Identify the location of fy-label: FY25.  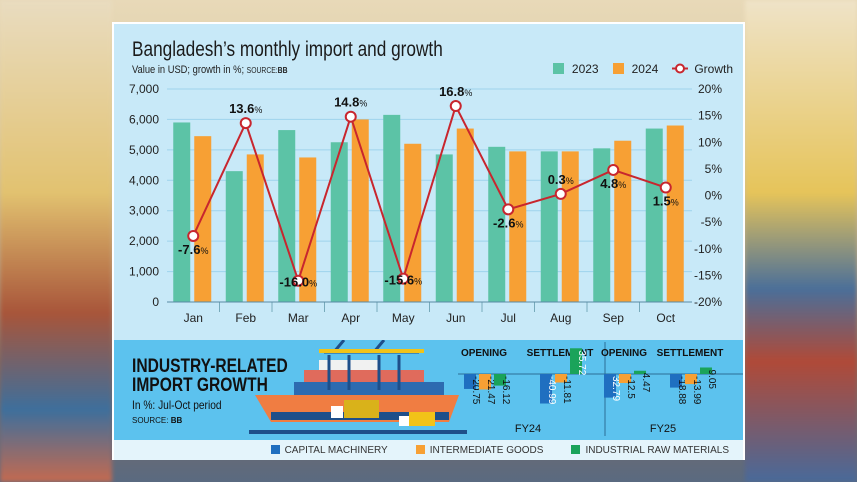
(663, 429).